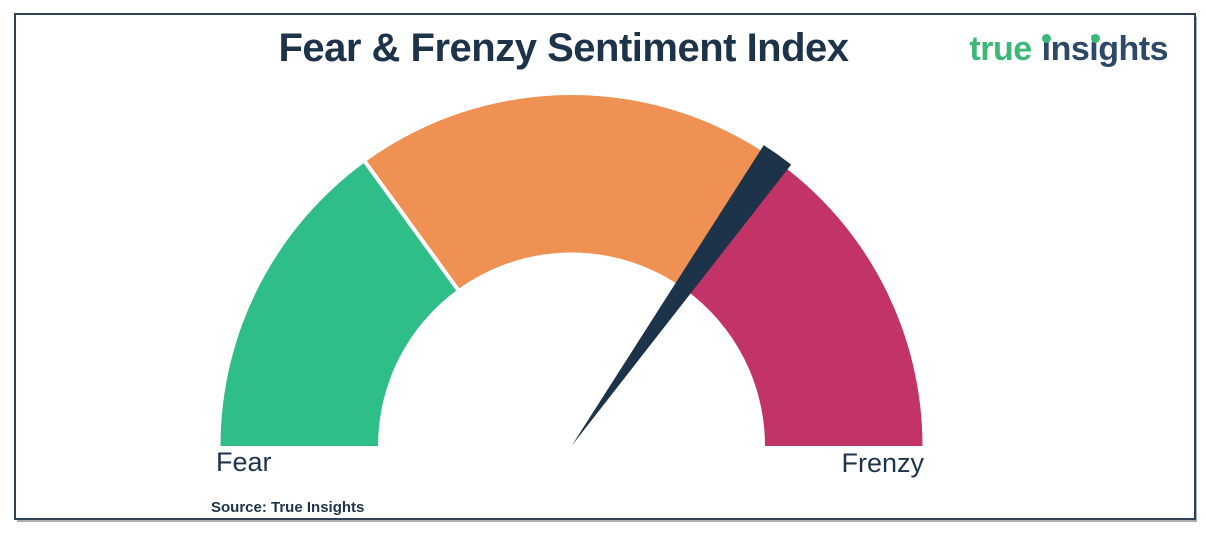  What do you see at coordinates (563, 48) in the screenshot?
I see `chart-title: Fear & Frenzy Sentiment Index` at bounding box center [563, 48].